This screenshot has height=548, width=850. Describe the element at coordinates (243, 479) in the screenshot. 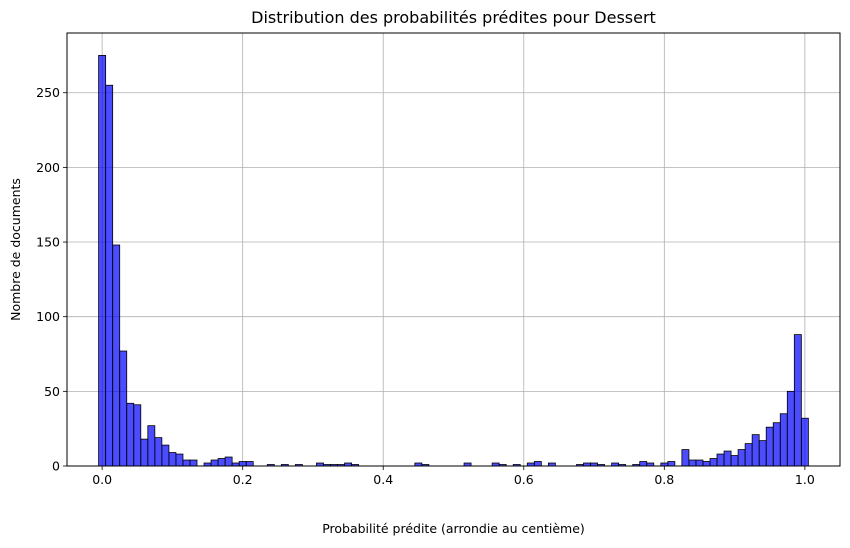

I see `x-tick-label: 0.2` at that location.